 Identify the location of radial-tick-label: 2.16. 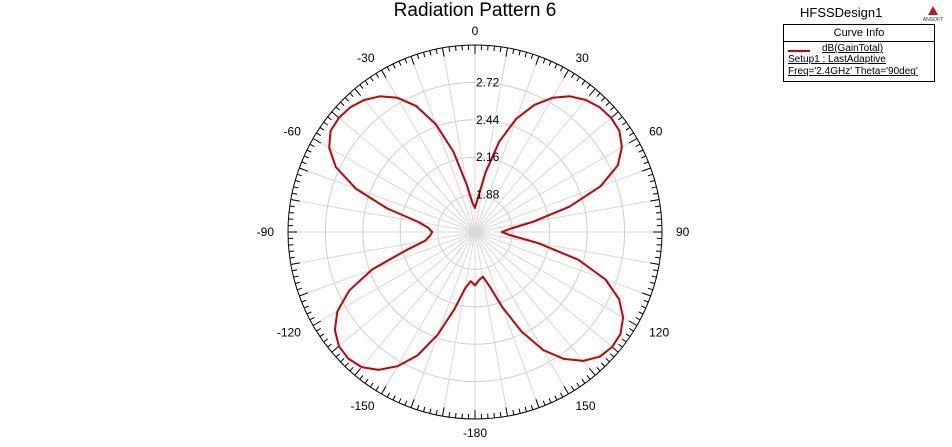
(488, 157).